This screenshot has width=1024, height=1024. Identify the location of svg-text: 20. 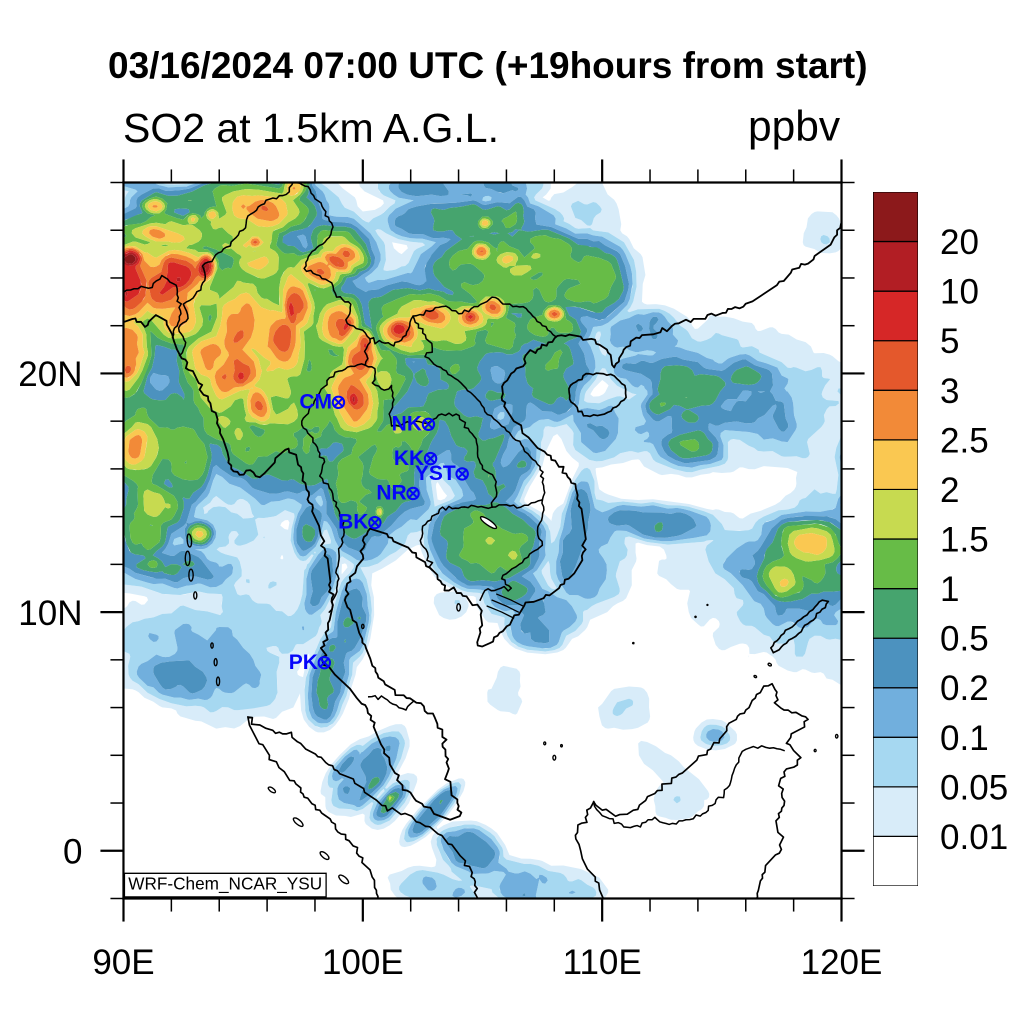
(959, 242).